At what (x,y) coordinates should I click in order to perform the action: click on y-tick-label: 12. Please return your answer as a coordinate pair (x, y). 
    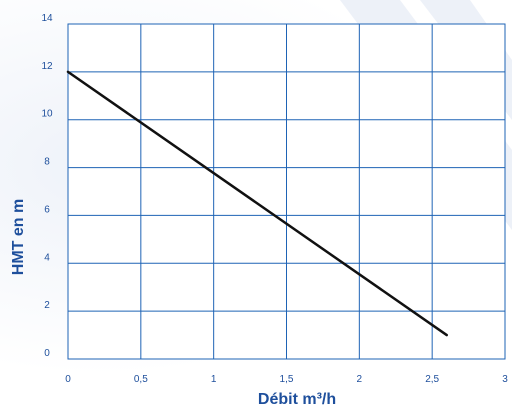
    Looking at the image, I should click on (47, 66).